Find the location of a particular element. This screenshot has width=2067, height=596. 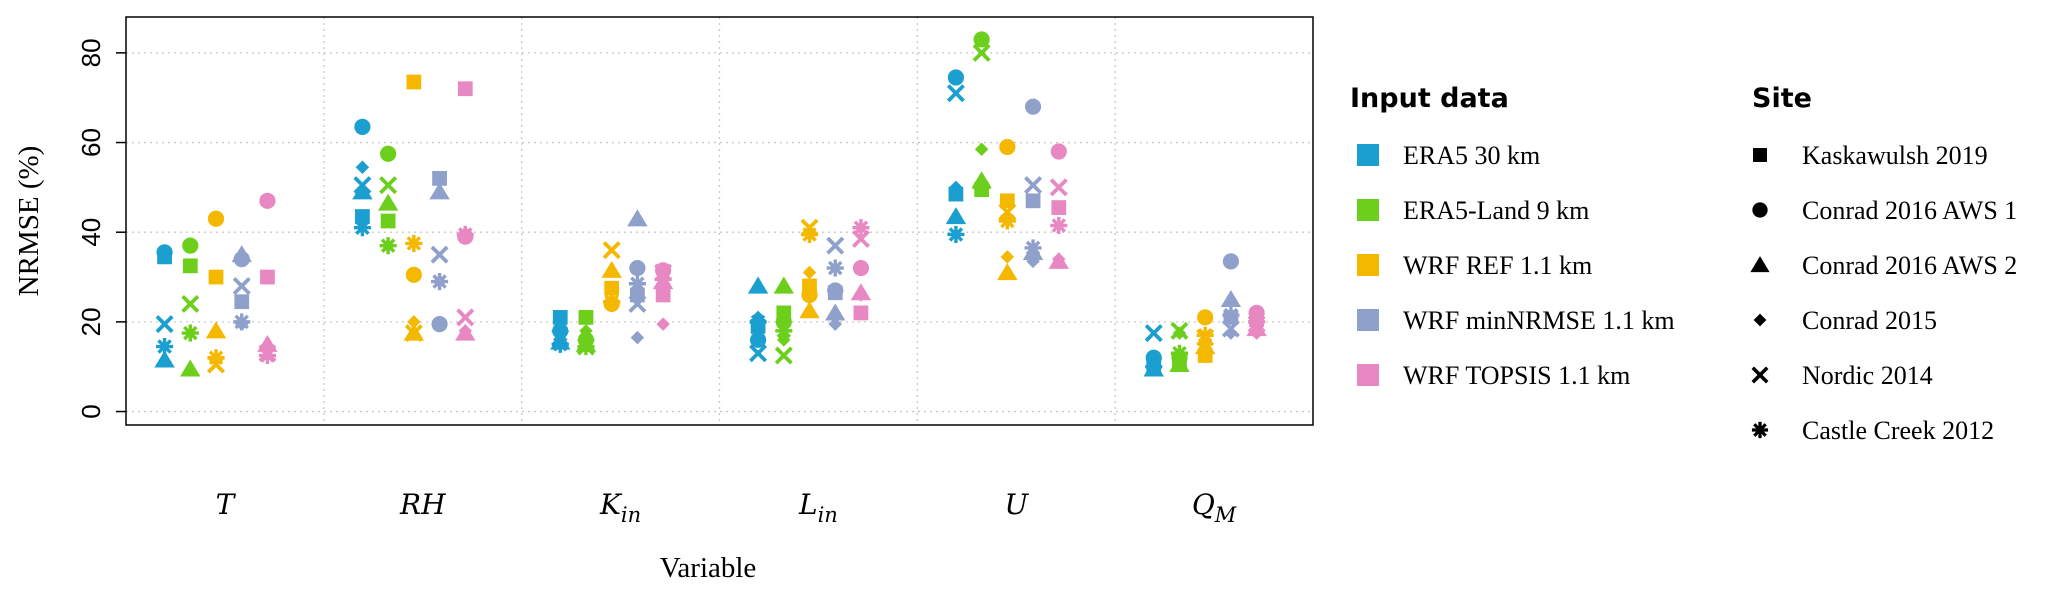

y-tick-label: 20 is located at coordinates (91, 321).